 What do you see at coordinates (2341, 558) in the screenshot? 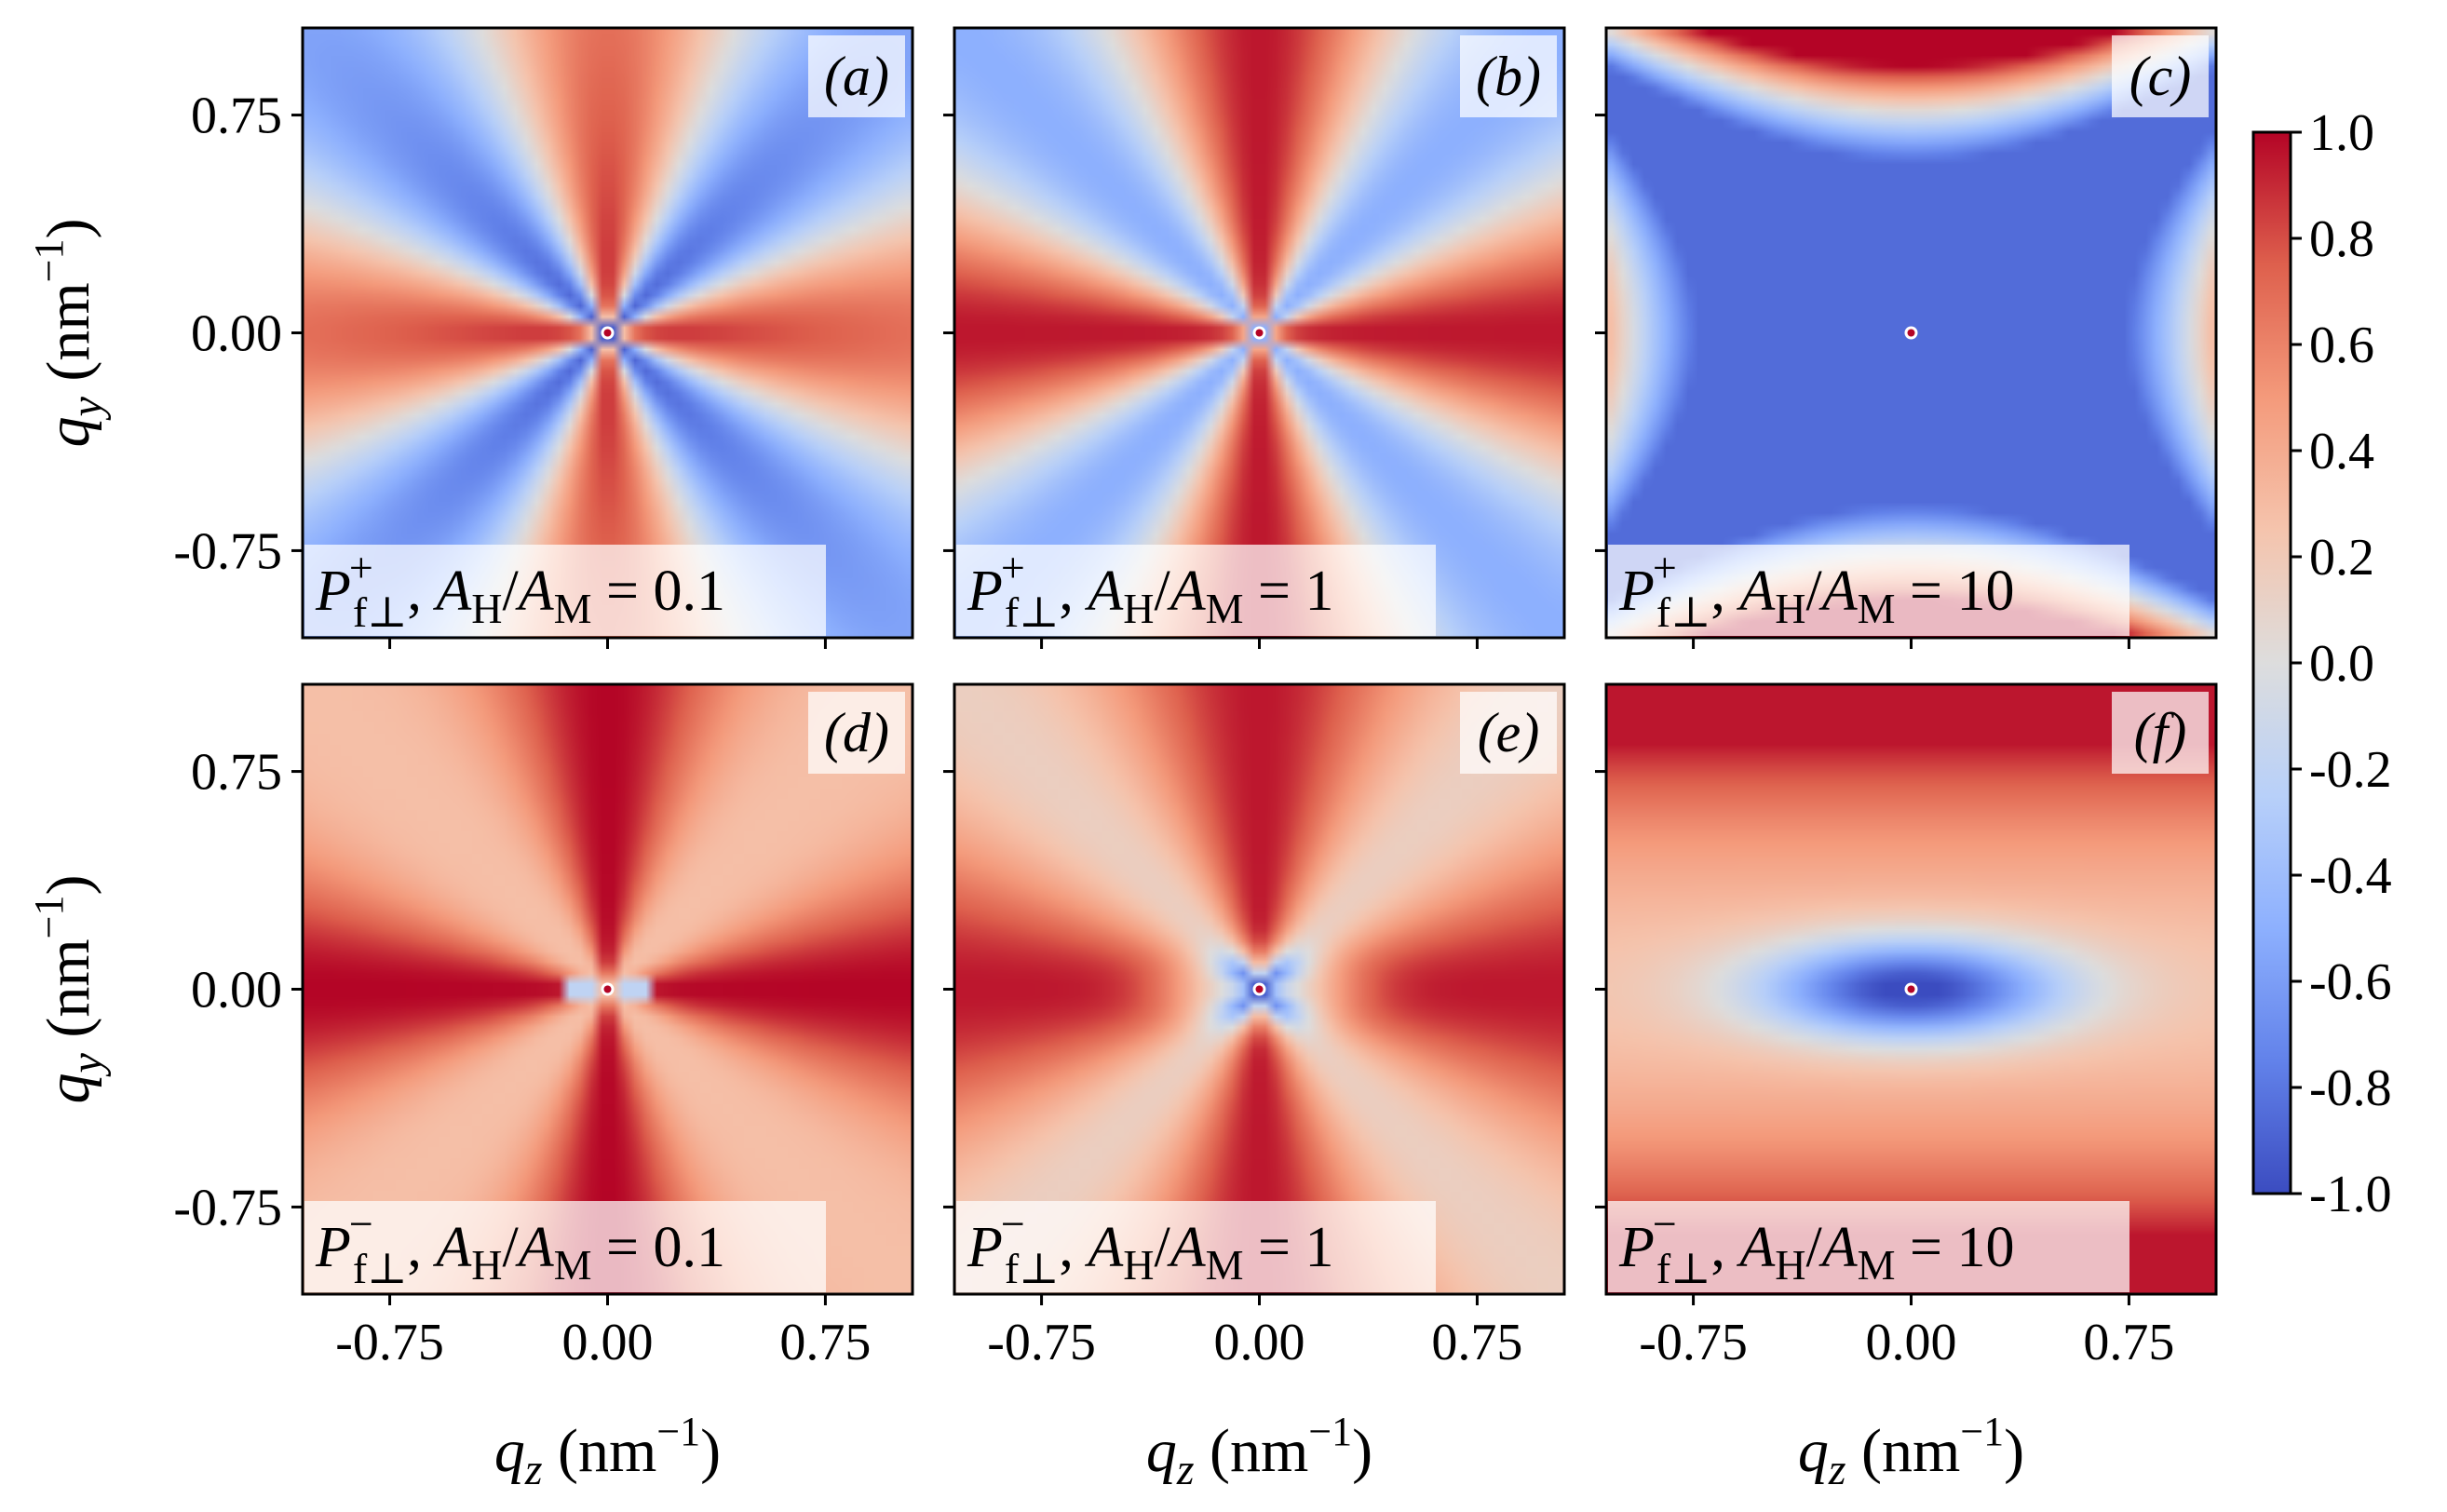
I see `colorbar-tick-label: 0.2` at bounding box center [2341, 558].